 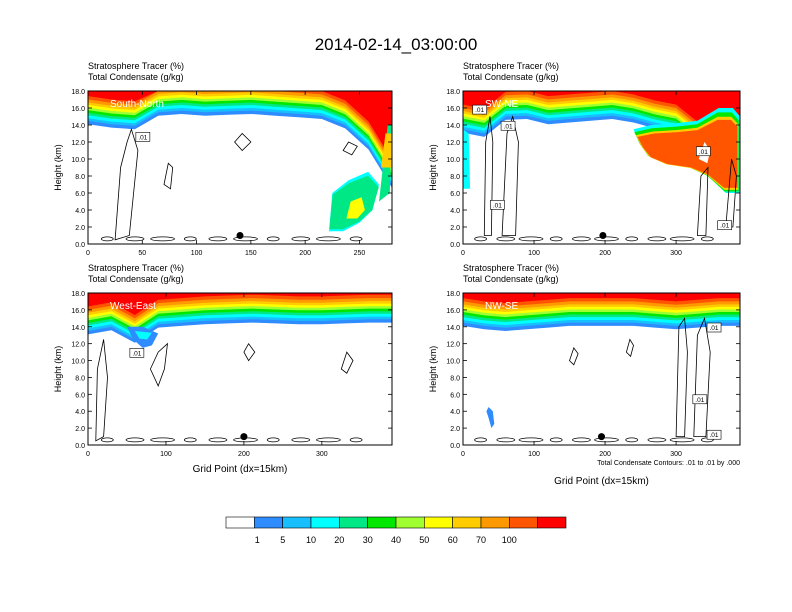 What do you see at coordinates (455, 194) in the screenshot?
I see `y-tick-label: 6.0` at bounding box center [455, 194].